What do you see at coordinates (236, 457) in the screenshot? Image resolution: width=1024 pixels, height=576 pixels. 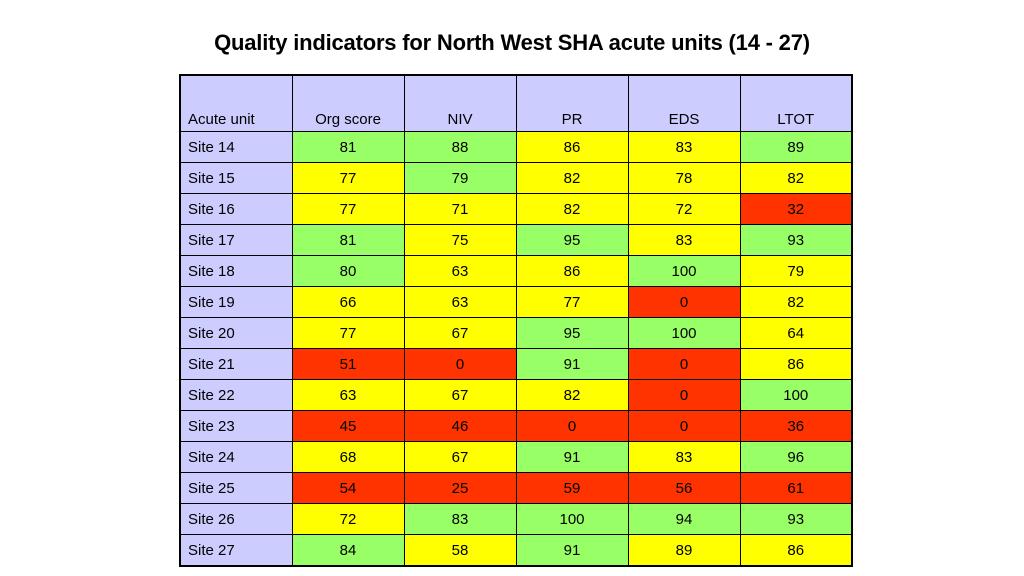 I see `site-cell: Site 24` at bounding box center [236, 457].